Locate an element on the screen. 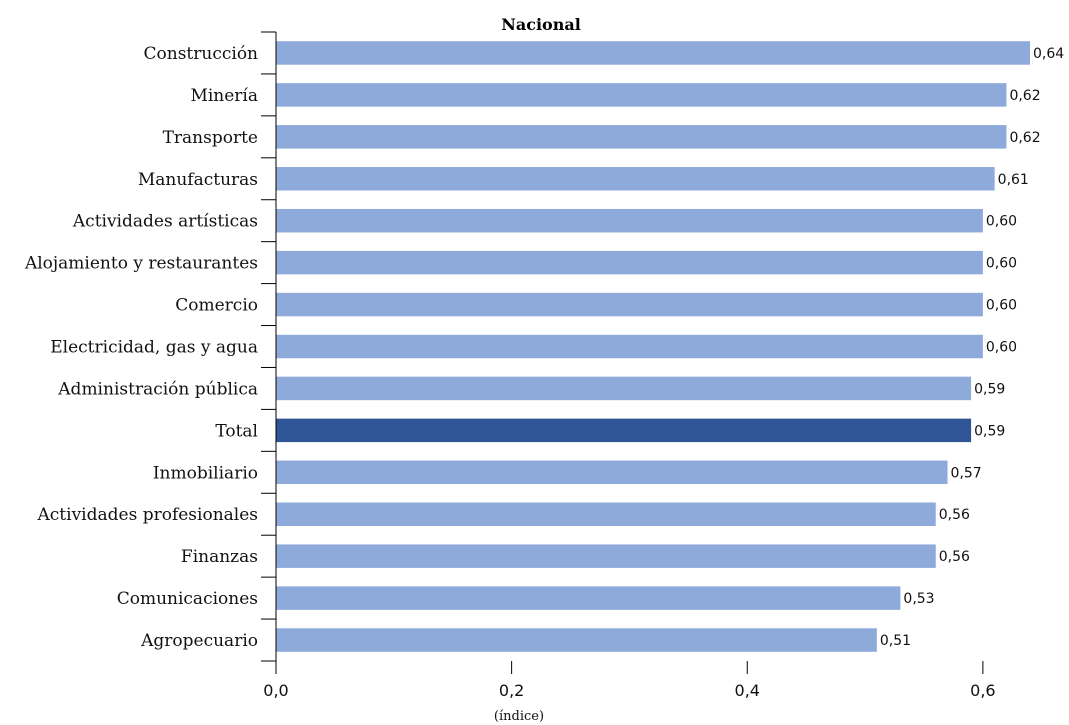  category-label-transporte: Transporte is located at coordinates (210, 138).